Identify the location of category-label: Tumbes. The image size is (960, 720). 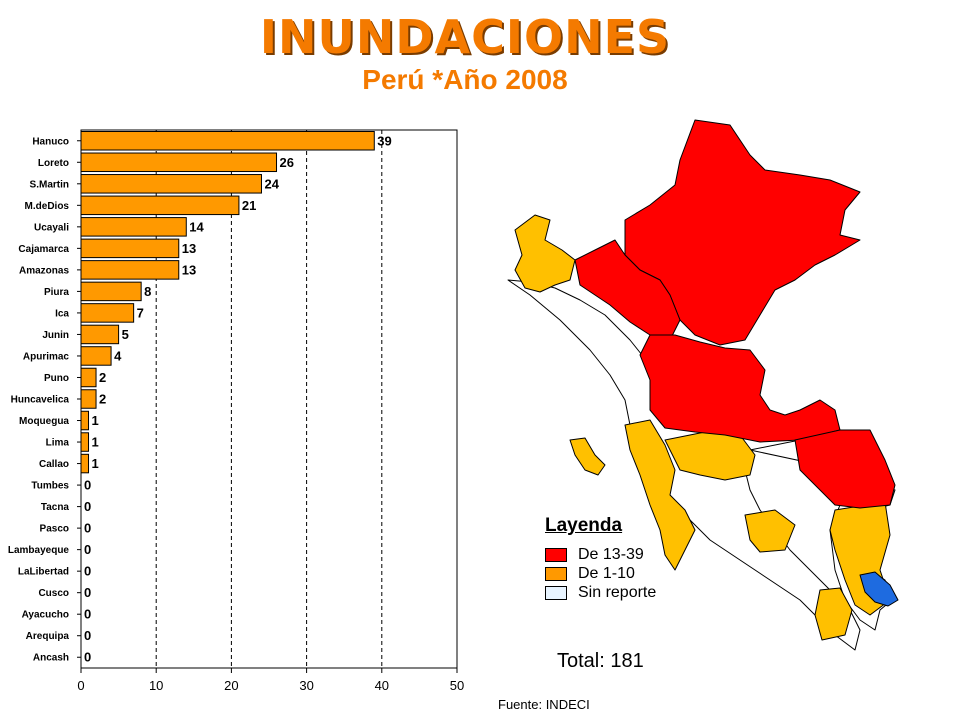
(50, 486).